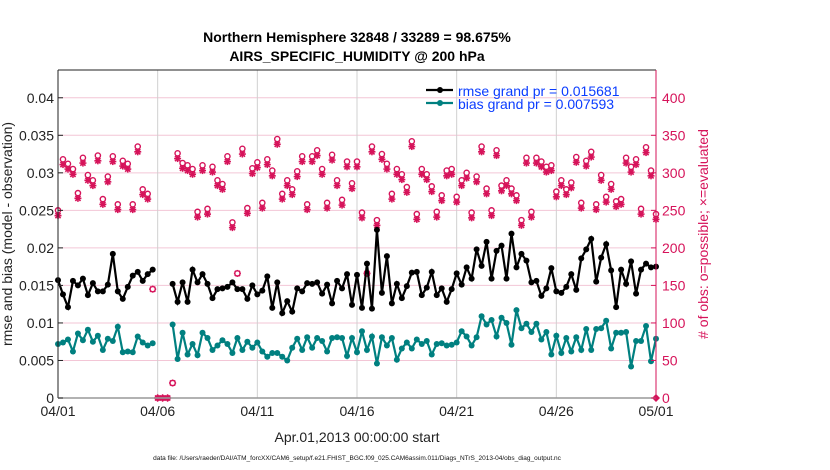 This screenshot has height=470, width=830. I want to click on y-tick-label-left: 0.02, so click(40, 248).